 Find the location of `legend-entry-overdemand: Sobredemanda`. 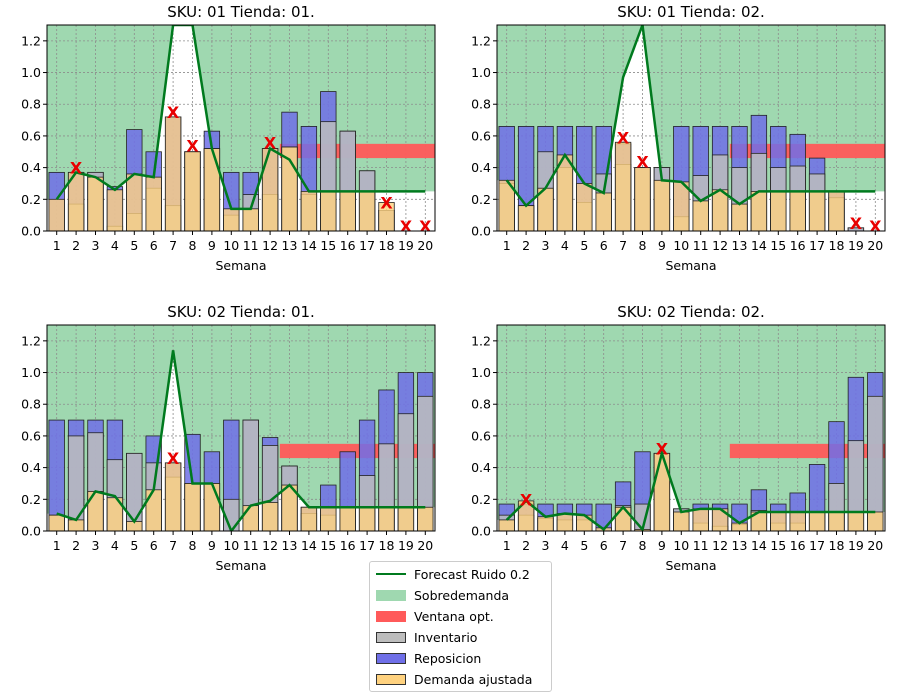

legend-entry-overdemand: Sobredemanda is located at coordinates (461, 595).